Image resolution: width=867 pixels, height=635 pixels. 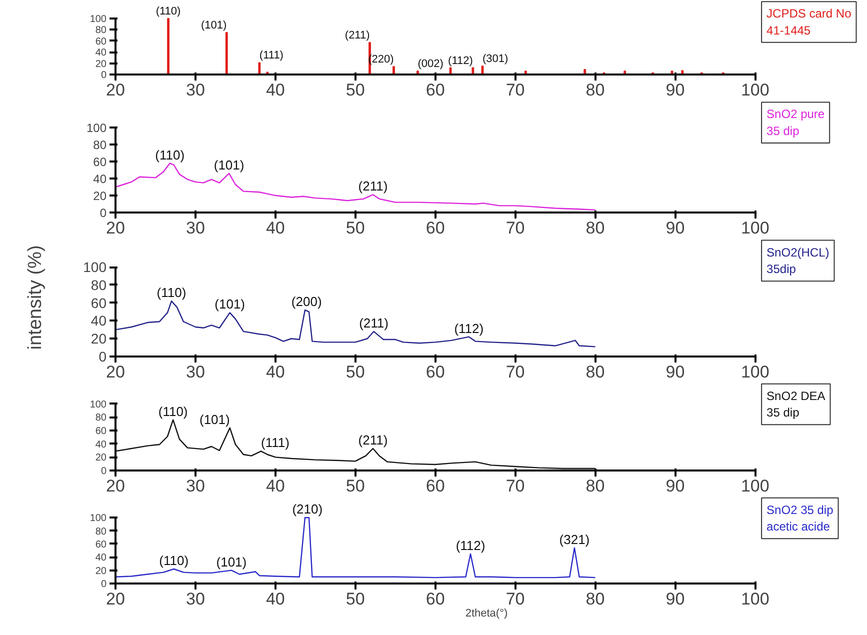 What do you see at coordinates (306, 302) in the screenshot?
I see `annotation: (200)` at bounding box center [306, 302].